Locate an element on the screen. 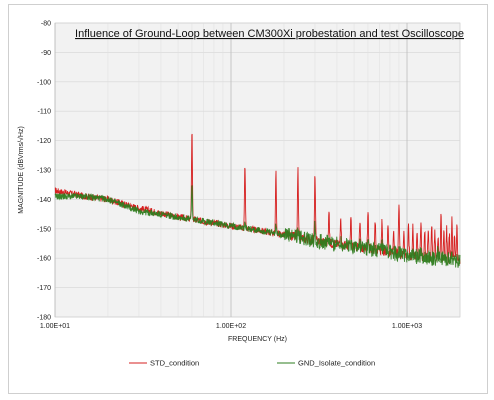  x-tick-label: 1.00E+02 is located at coordinates (231, 326).